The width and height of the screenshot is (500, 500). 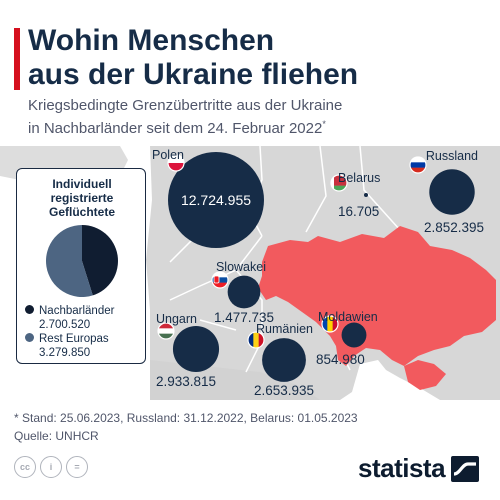 I want to click on legend-title-line-3: Geflüchtete, so click(x=81, y=212).